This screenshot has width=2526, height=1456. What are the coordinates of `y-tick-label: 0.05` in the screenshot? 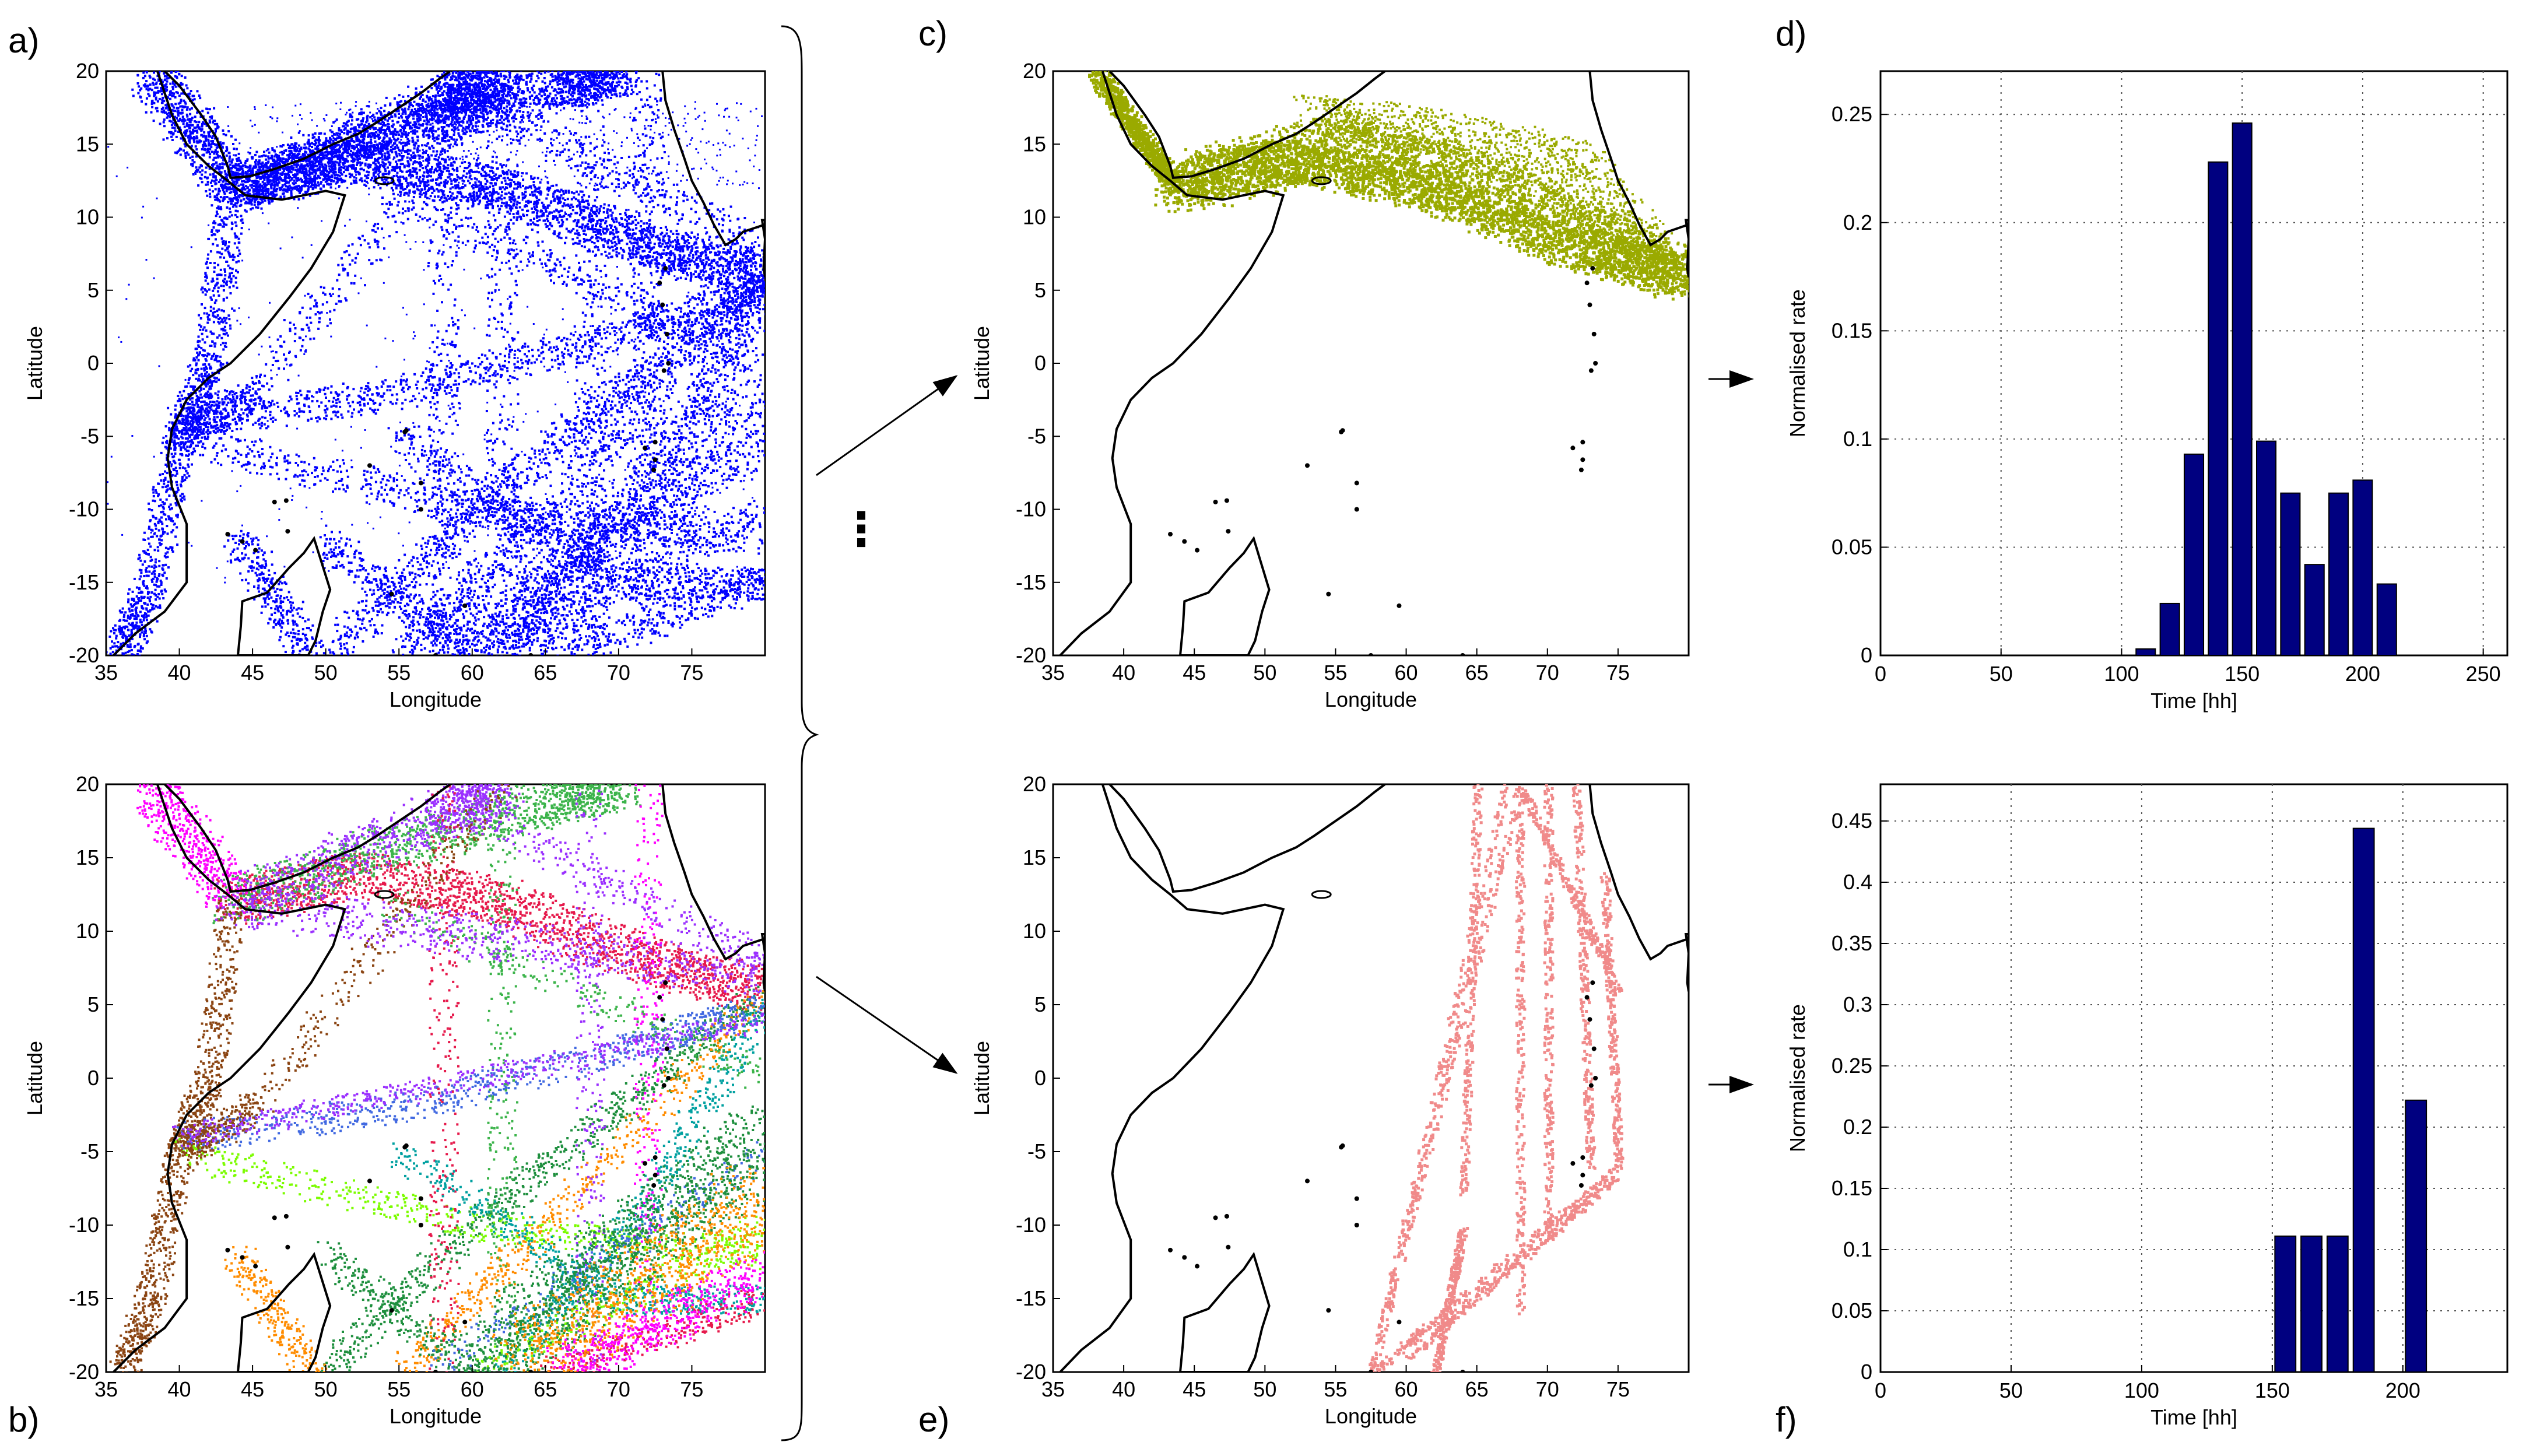 It's located at (1852, 1310).